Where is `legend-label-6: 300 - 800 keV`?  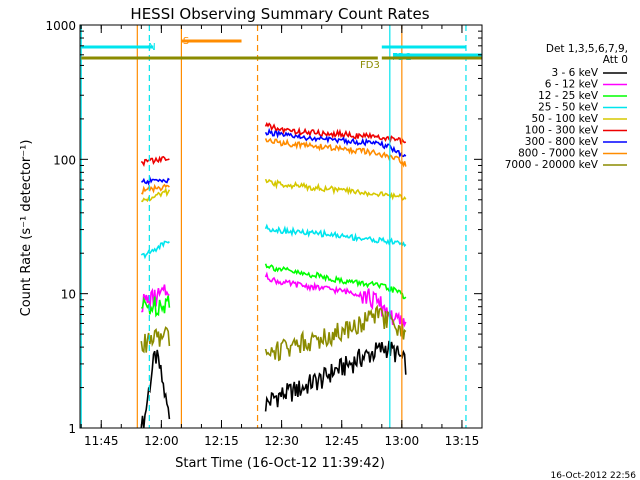 legend-label-6: 300 - 800 keV is located at coordinates (562, 142).